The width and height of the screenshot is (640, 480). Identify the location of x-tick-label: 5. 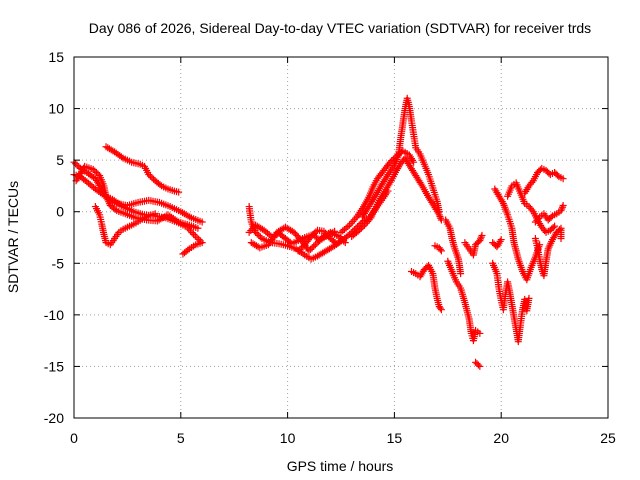
(181, 438).